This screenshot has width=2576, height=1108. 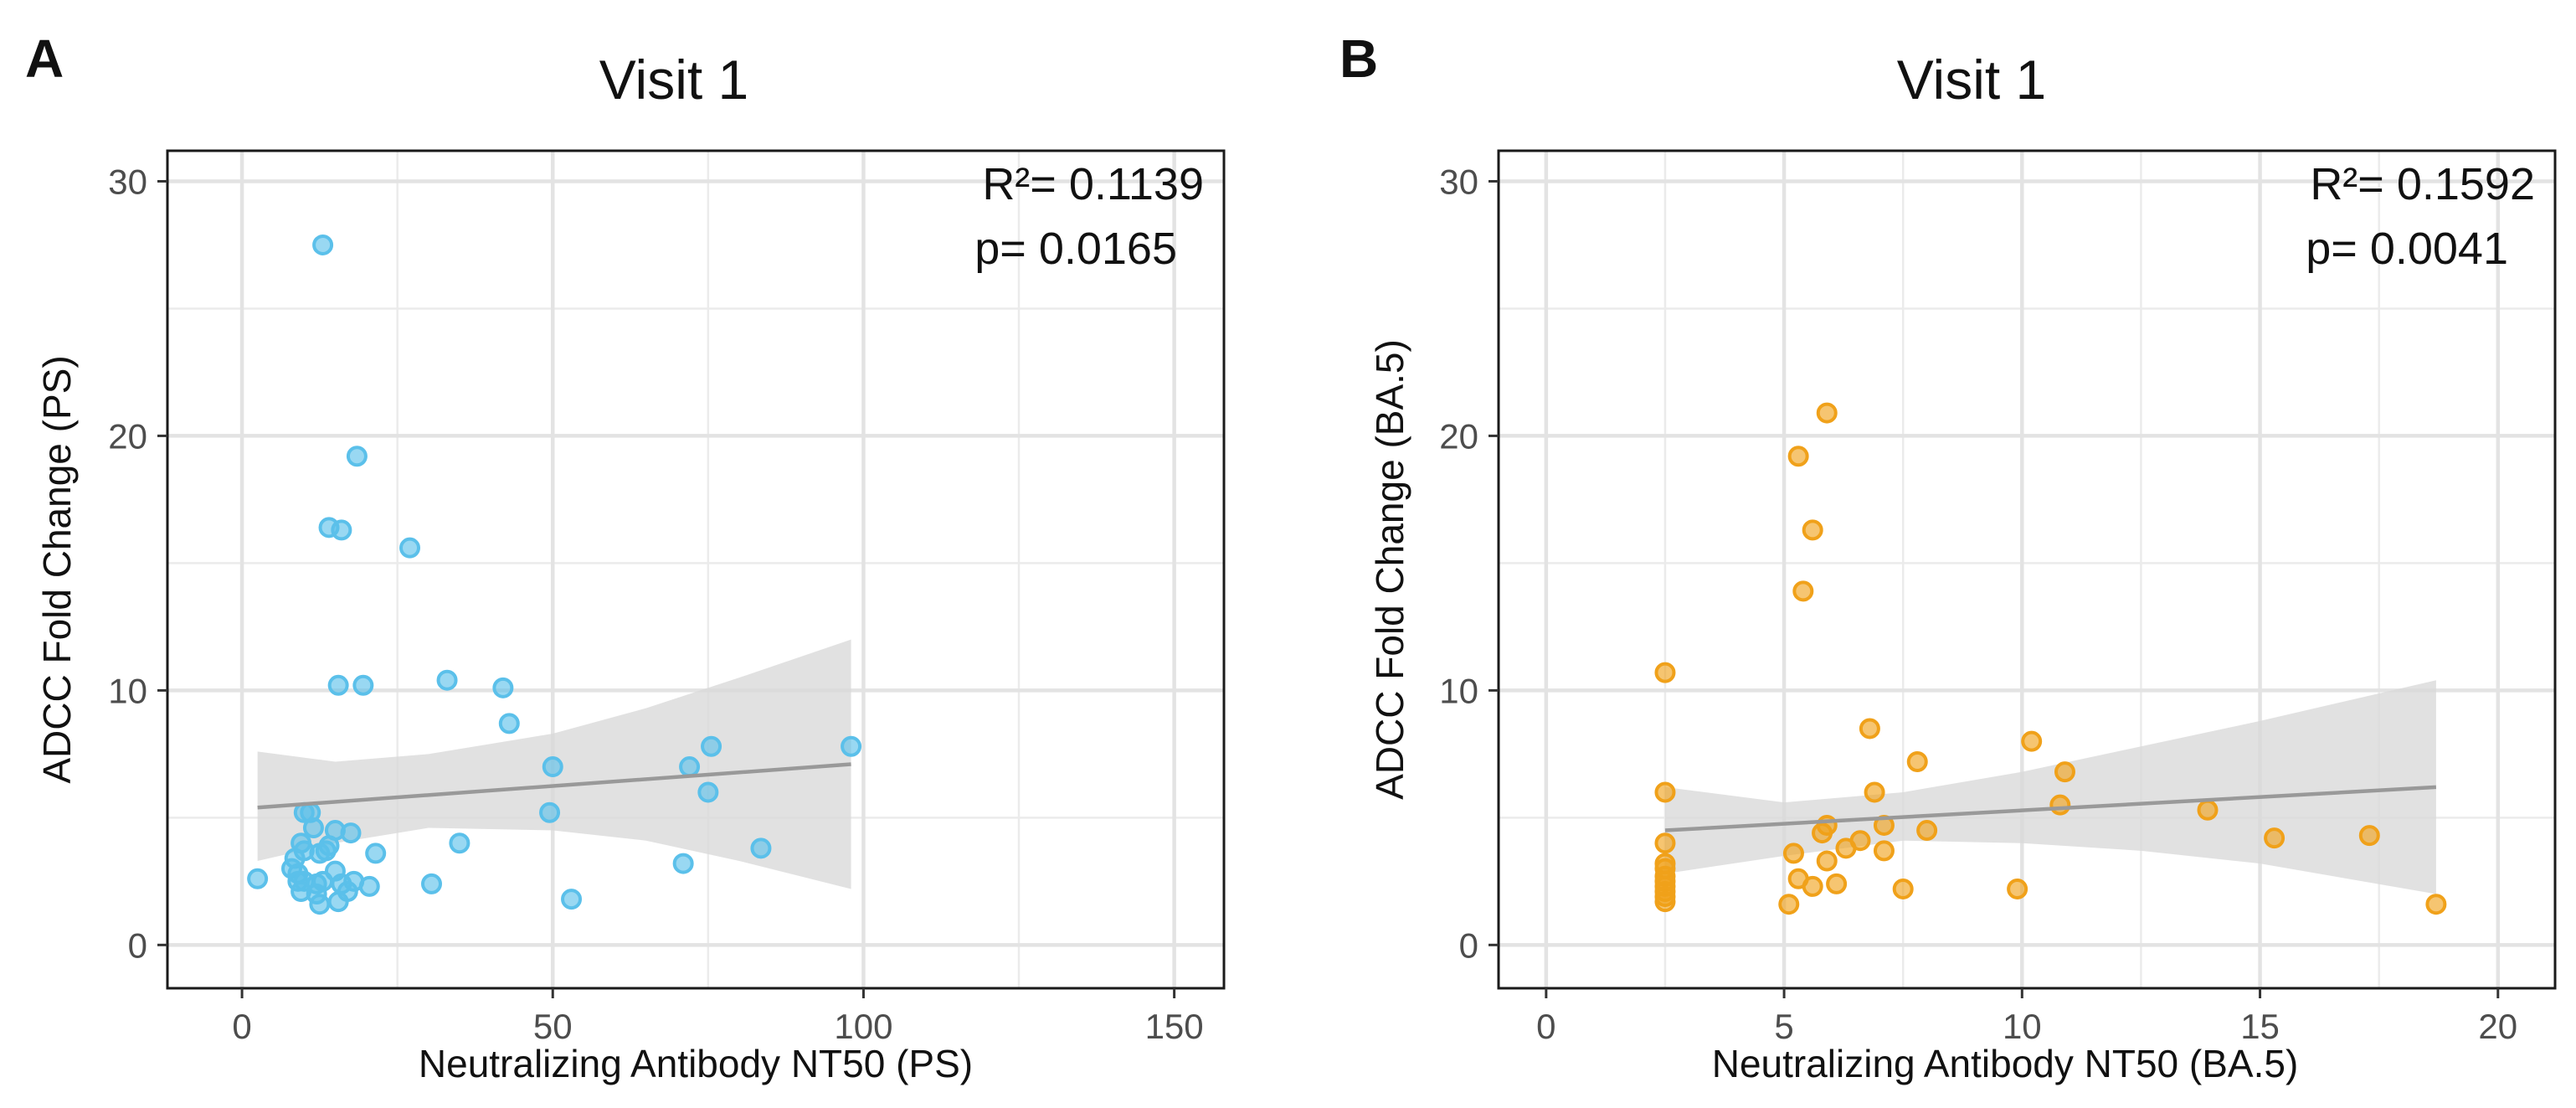 What do you see at coordinates (128, 436) in the screenshot?
I see `panel-a-y-tick-label: 20` at bounding box center [128, 436].